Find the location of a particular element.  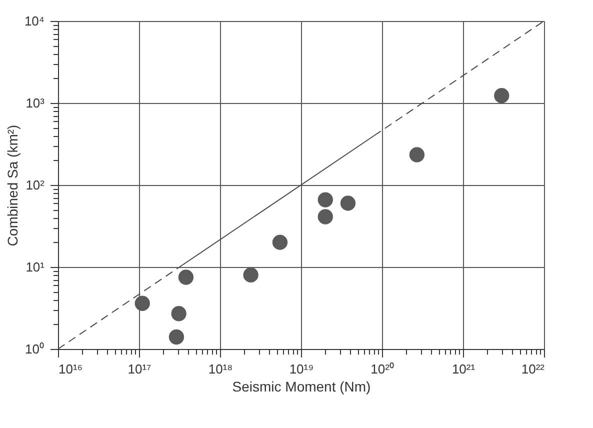

x-tick-label: 10¹⁹ is located at coordinates (301, 369).